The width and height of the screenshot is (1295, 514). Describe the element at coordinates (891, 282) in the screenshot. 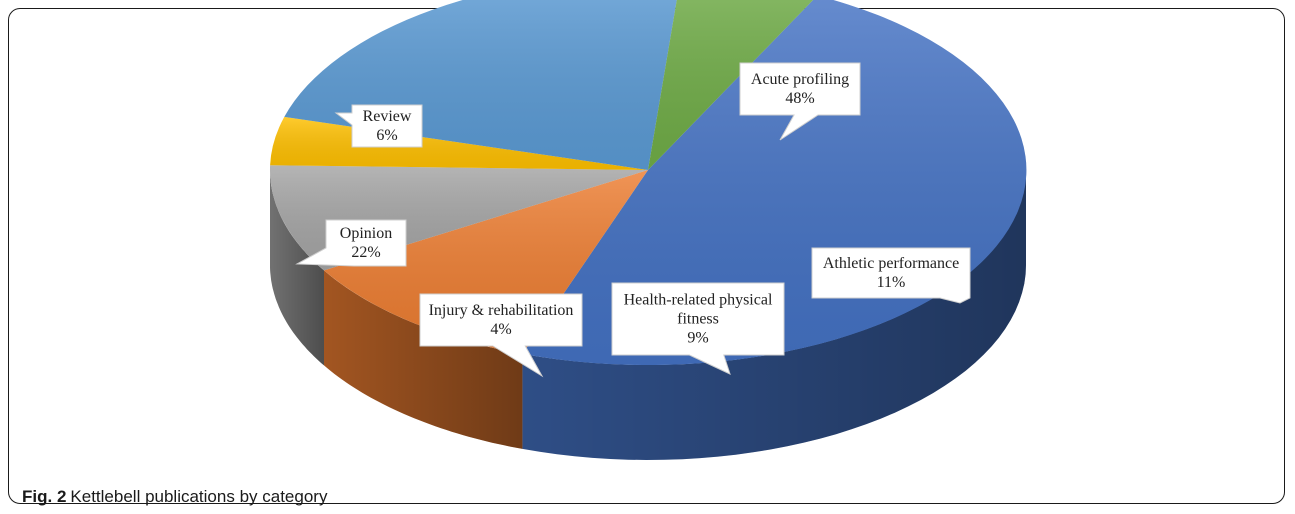

I see `callout-value: 11%` at that location.